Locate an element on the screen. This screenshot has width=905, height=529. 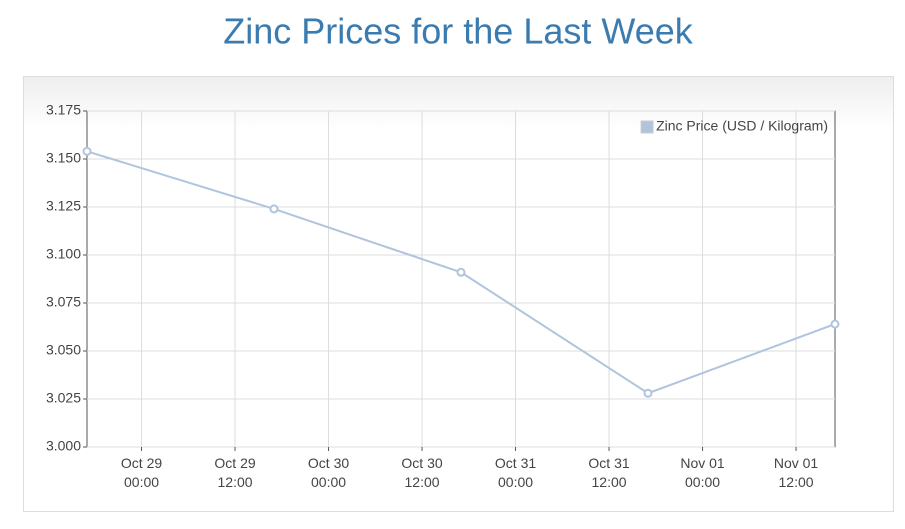
y-tick-label: 3.000 is located at coordinates (63, 446).